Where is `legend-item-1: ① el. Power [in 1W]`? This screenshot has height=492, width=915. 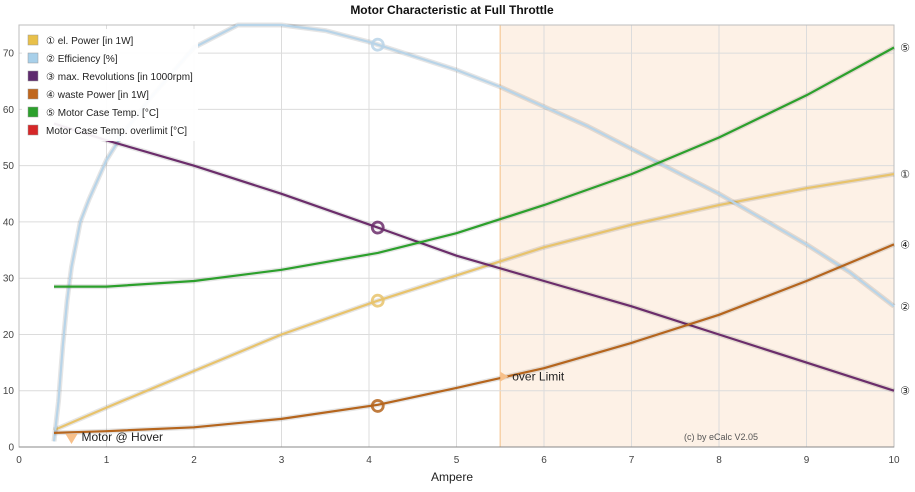 legend-item-1: ① el. Power [in 1W] is located at coordinates (90, 41).